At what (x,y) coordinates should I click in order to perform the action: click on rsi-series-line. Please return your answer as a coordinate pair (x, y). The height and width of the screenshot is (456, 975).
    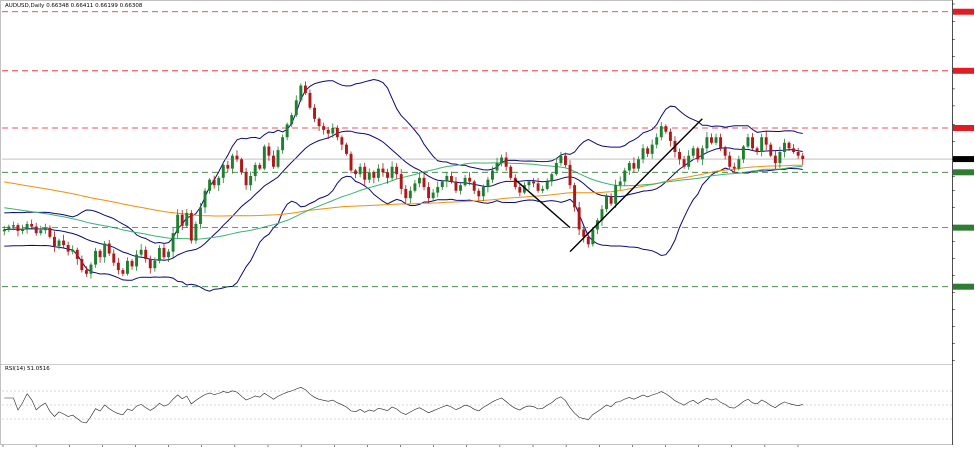
    Looking at the image, I should click on (403, 405).